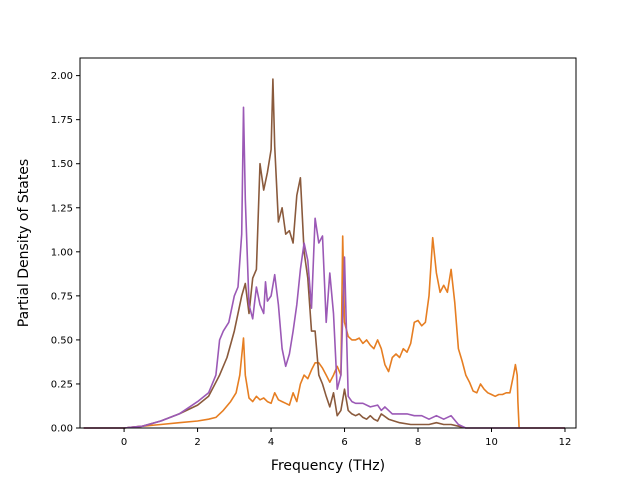  What do you see at coordinates (344, 442) in the screenshot?
I see `x-tick-label: 6` at bounding box center [344, 442].